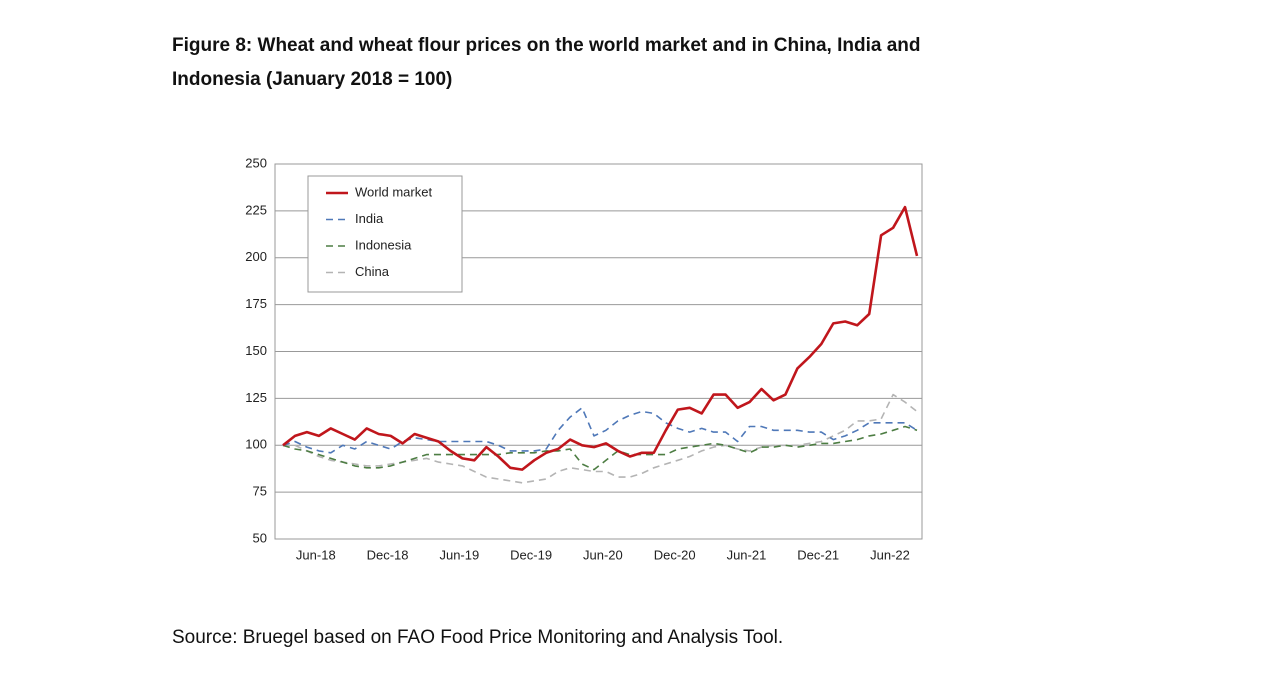 The image size is (1261, 687). I want to click on x-tick-label: Jun-19, so click(459, 554).